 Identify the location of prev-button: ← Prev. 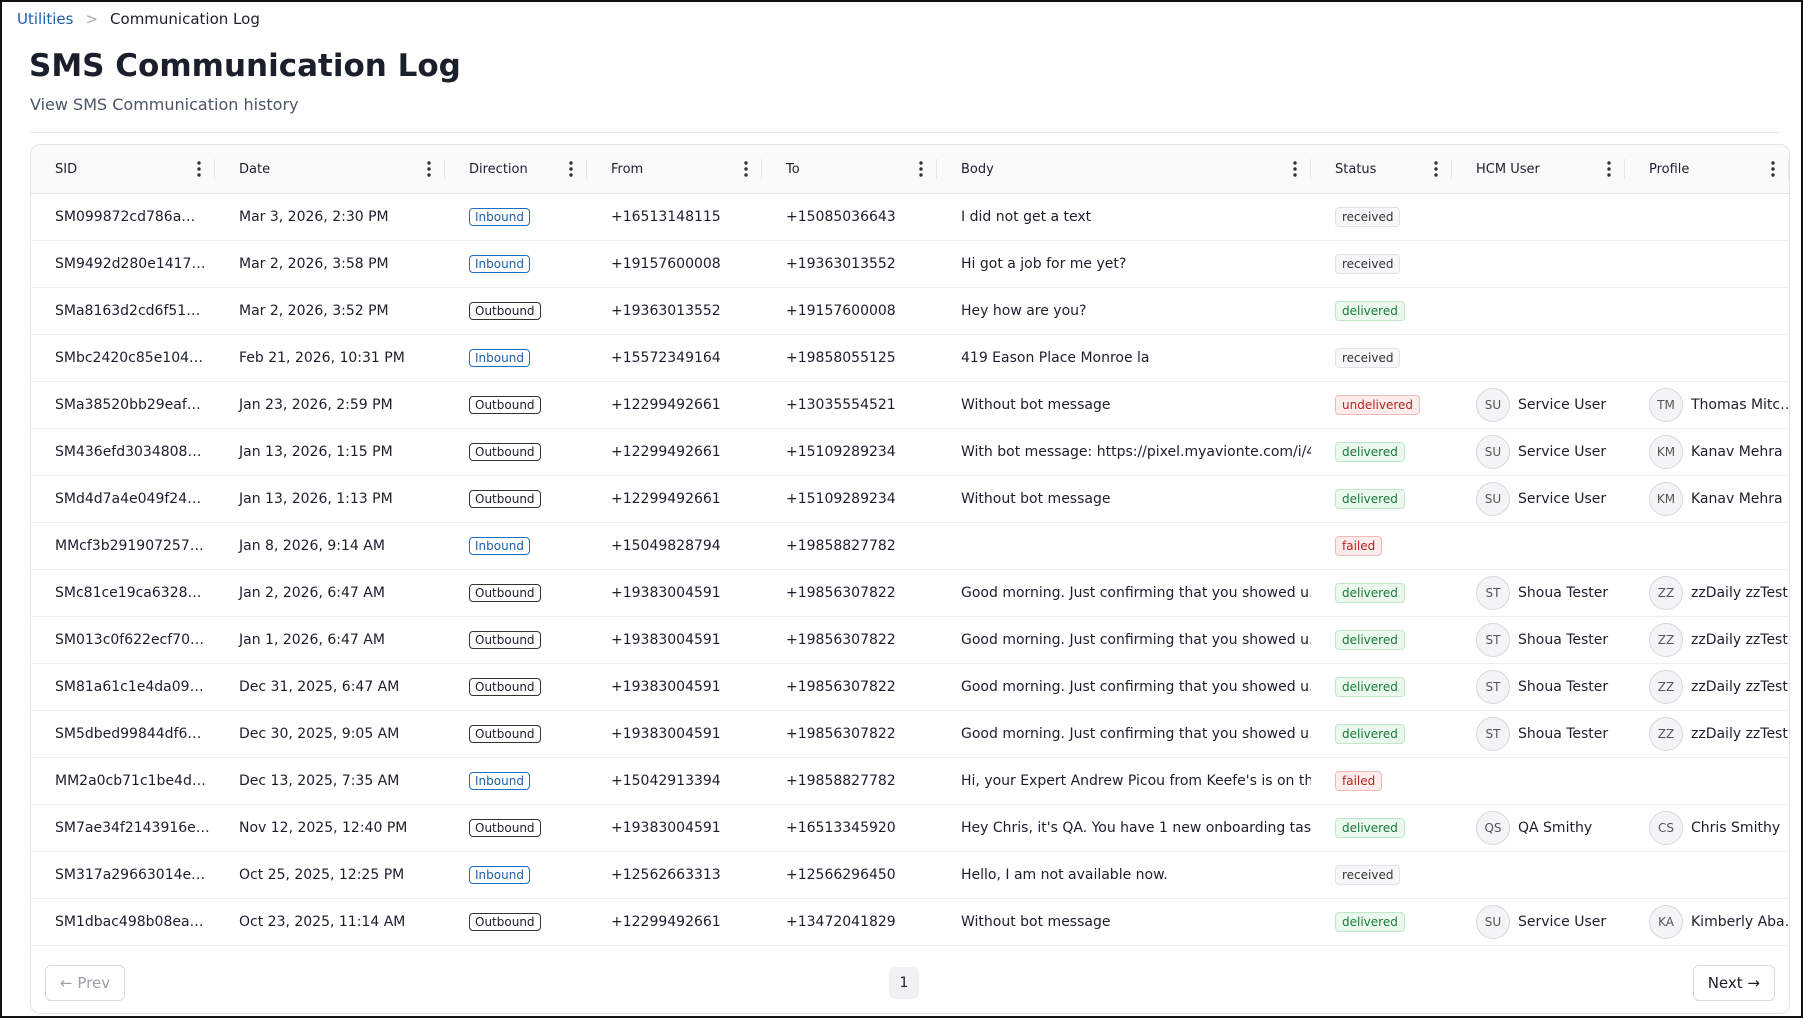
(85, 983).